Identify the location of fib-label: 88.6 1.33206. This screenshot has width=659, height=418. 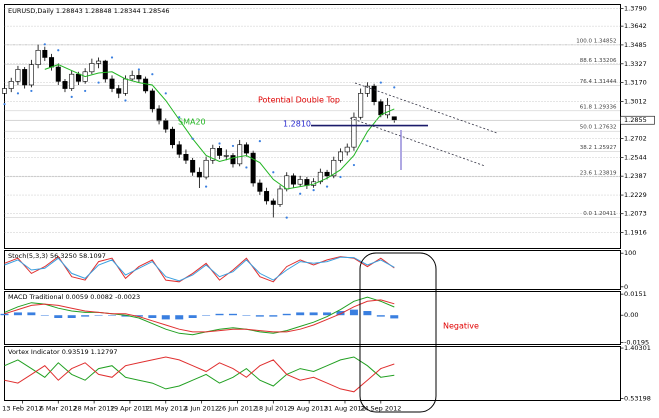
(598, 61).